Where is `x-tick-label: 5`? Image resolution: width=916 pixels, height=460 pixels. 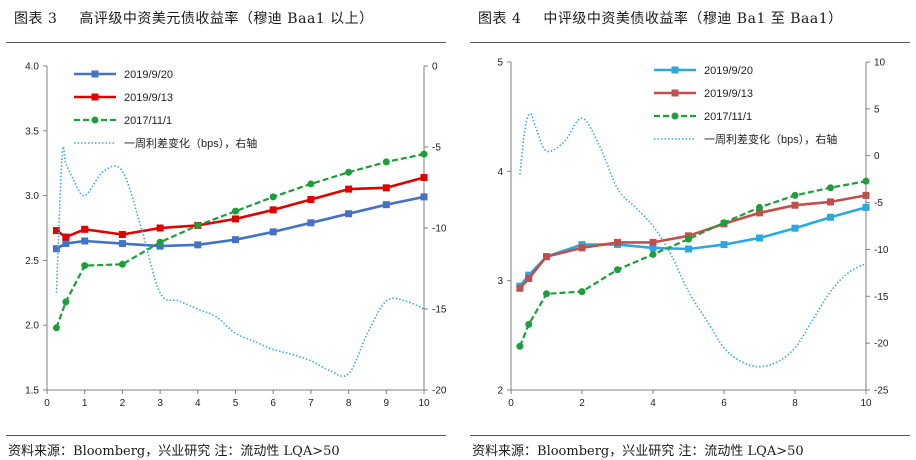
x-tick-label: 5 is located at coordinates (236, 403).